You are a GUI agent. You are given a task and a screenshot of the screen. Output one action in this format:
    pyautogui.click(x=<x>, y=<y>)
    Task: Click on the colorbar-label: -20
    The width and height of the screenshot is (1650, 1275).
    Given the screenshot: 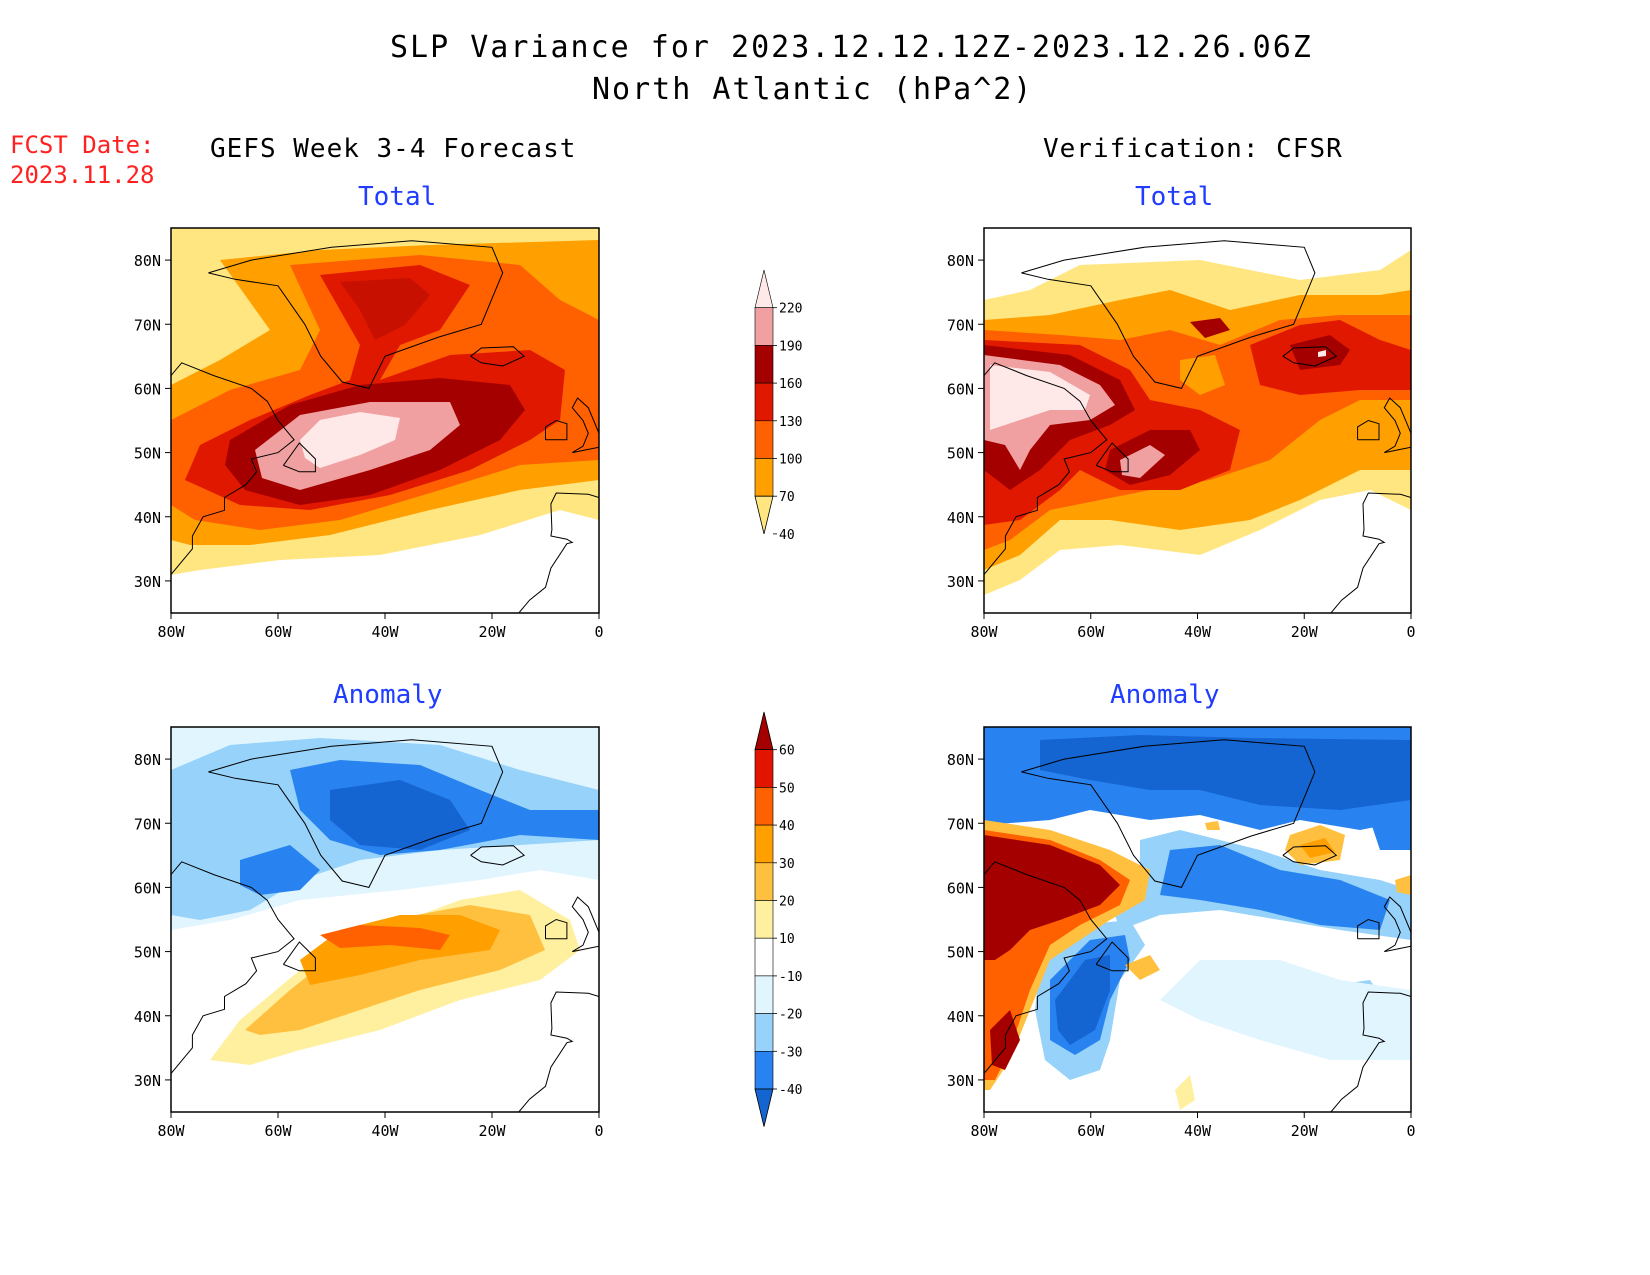 What is the action you would take?
    pyautogui.click(x=790, y=1015)
    